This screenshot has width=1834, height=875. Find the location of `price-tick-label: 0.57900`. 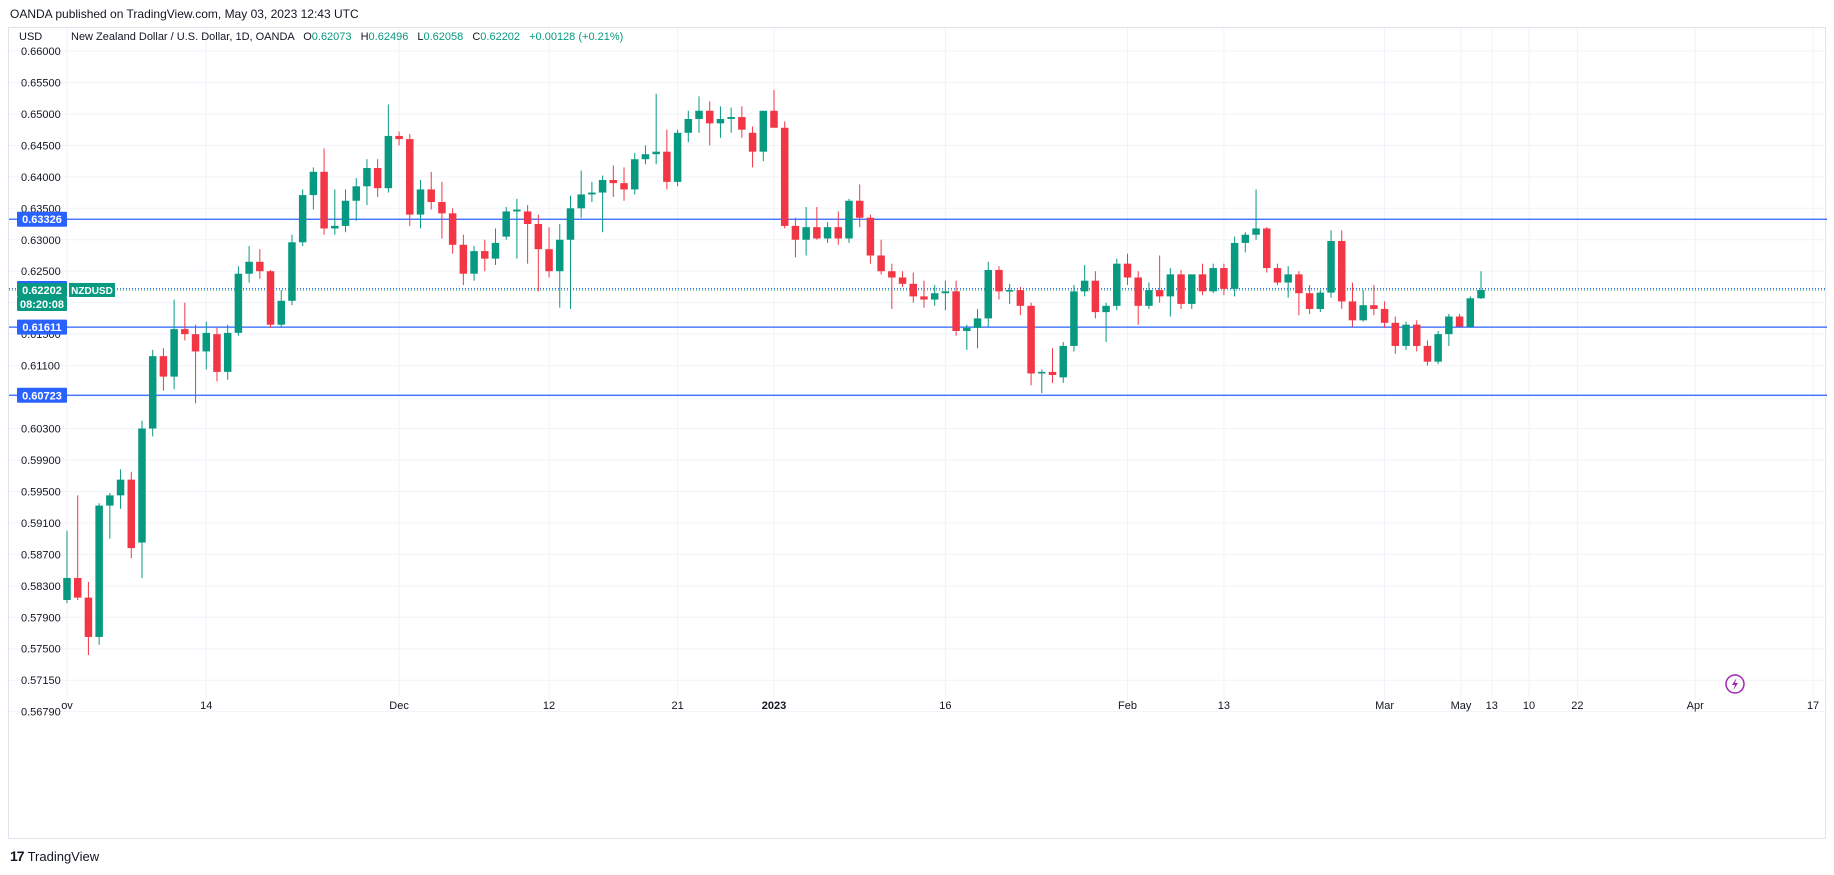

price-tick-label: 0.57900 is located at coordinates (41, 618).